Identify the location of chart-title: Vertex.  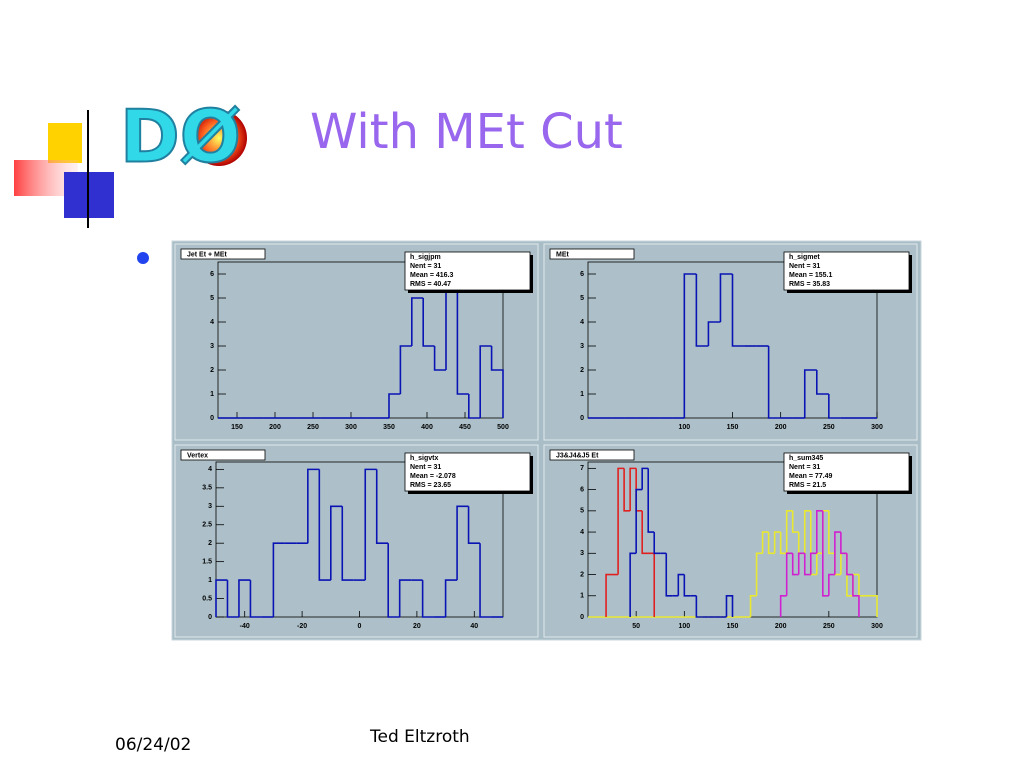
(197, 455).